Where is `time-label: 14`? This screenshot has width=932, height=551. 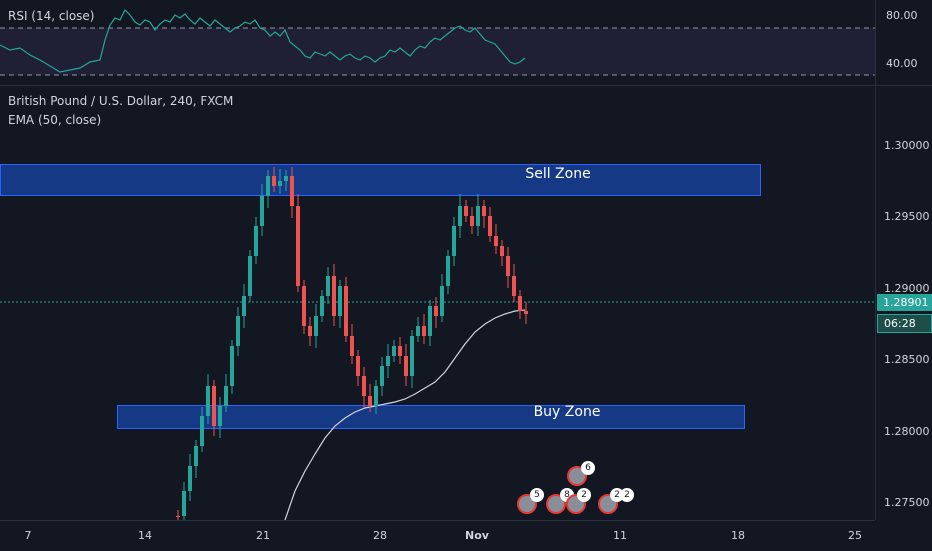
time-label: 14 is located at coordinates (145, 535).